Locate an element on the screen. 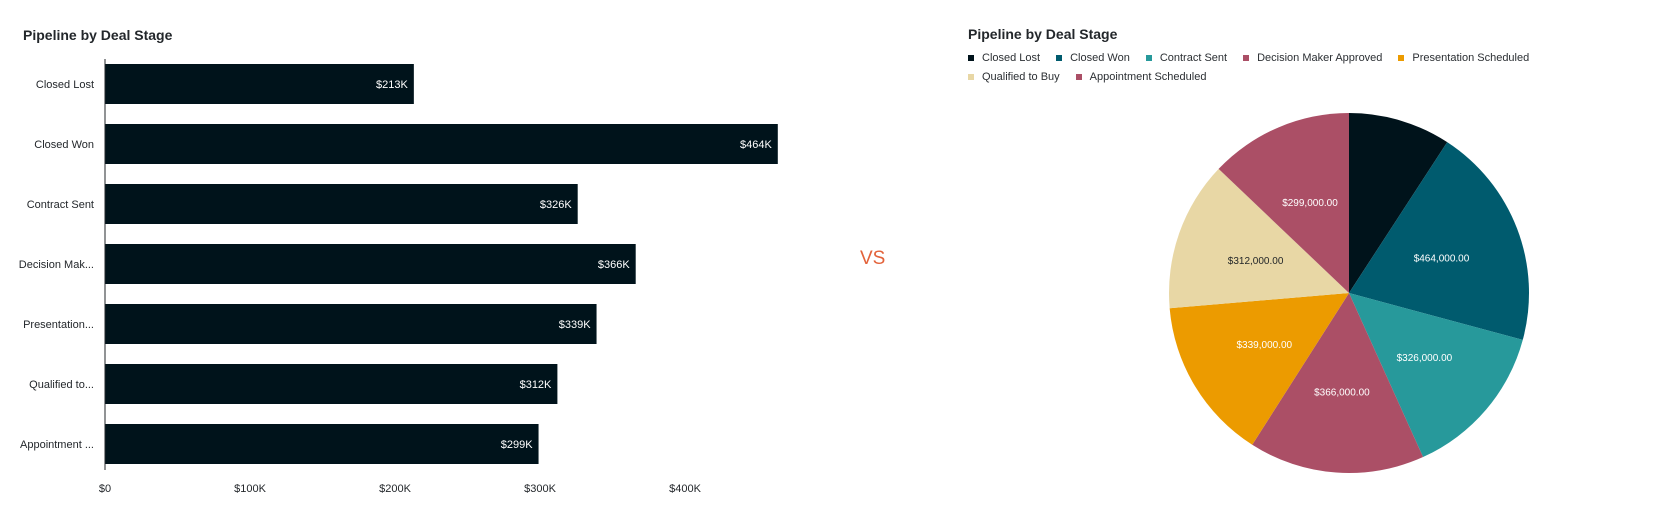  slice-data-label: $339,000.00 is located at coordinates (1264, 345).